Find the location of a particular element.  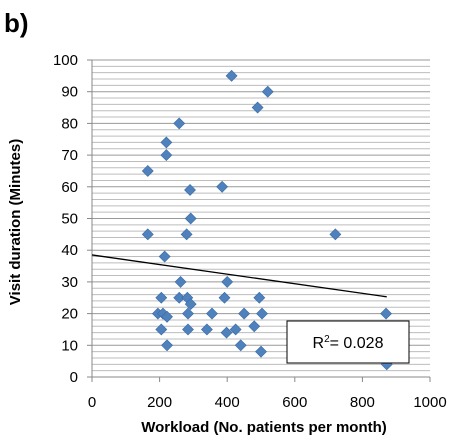

y-tick-labels: 0 10 20 30 40 50 60 70 80 90 100 is located at coordinates (72, 219).